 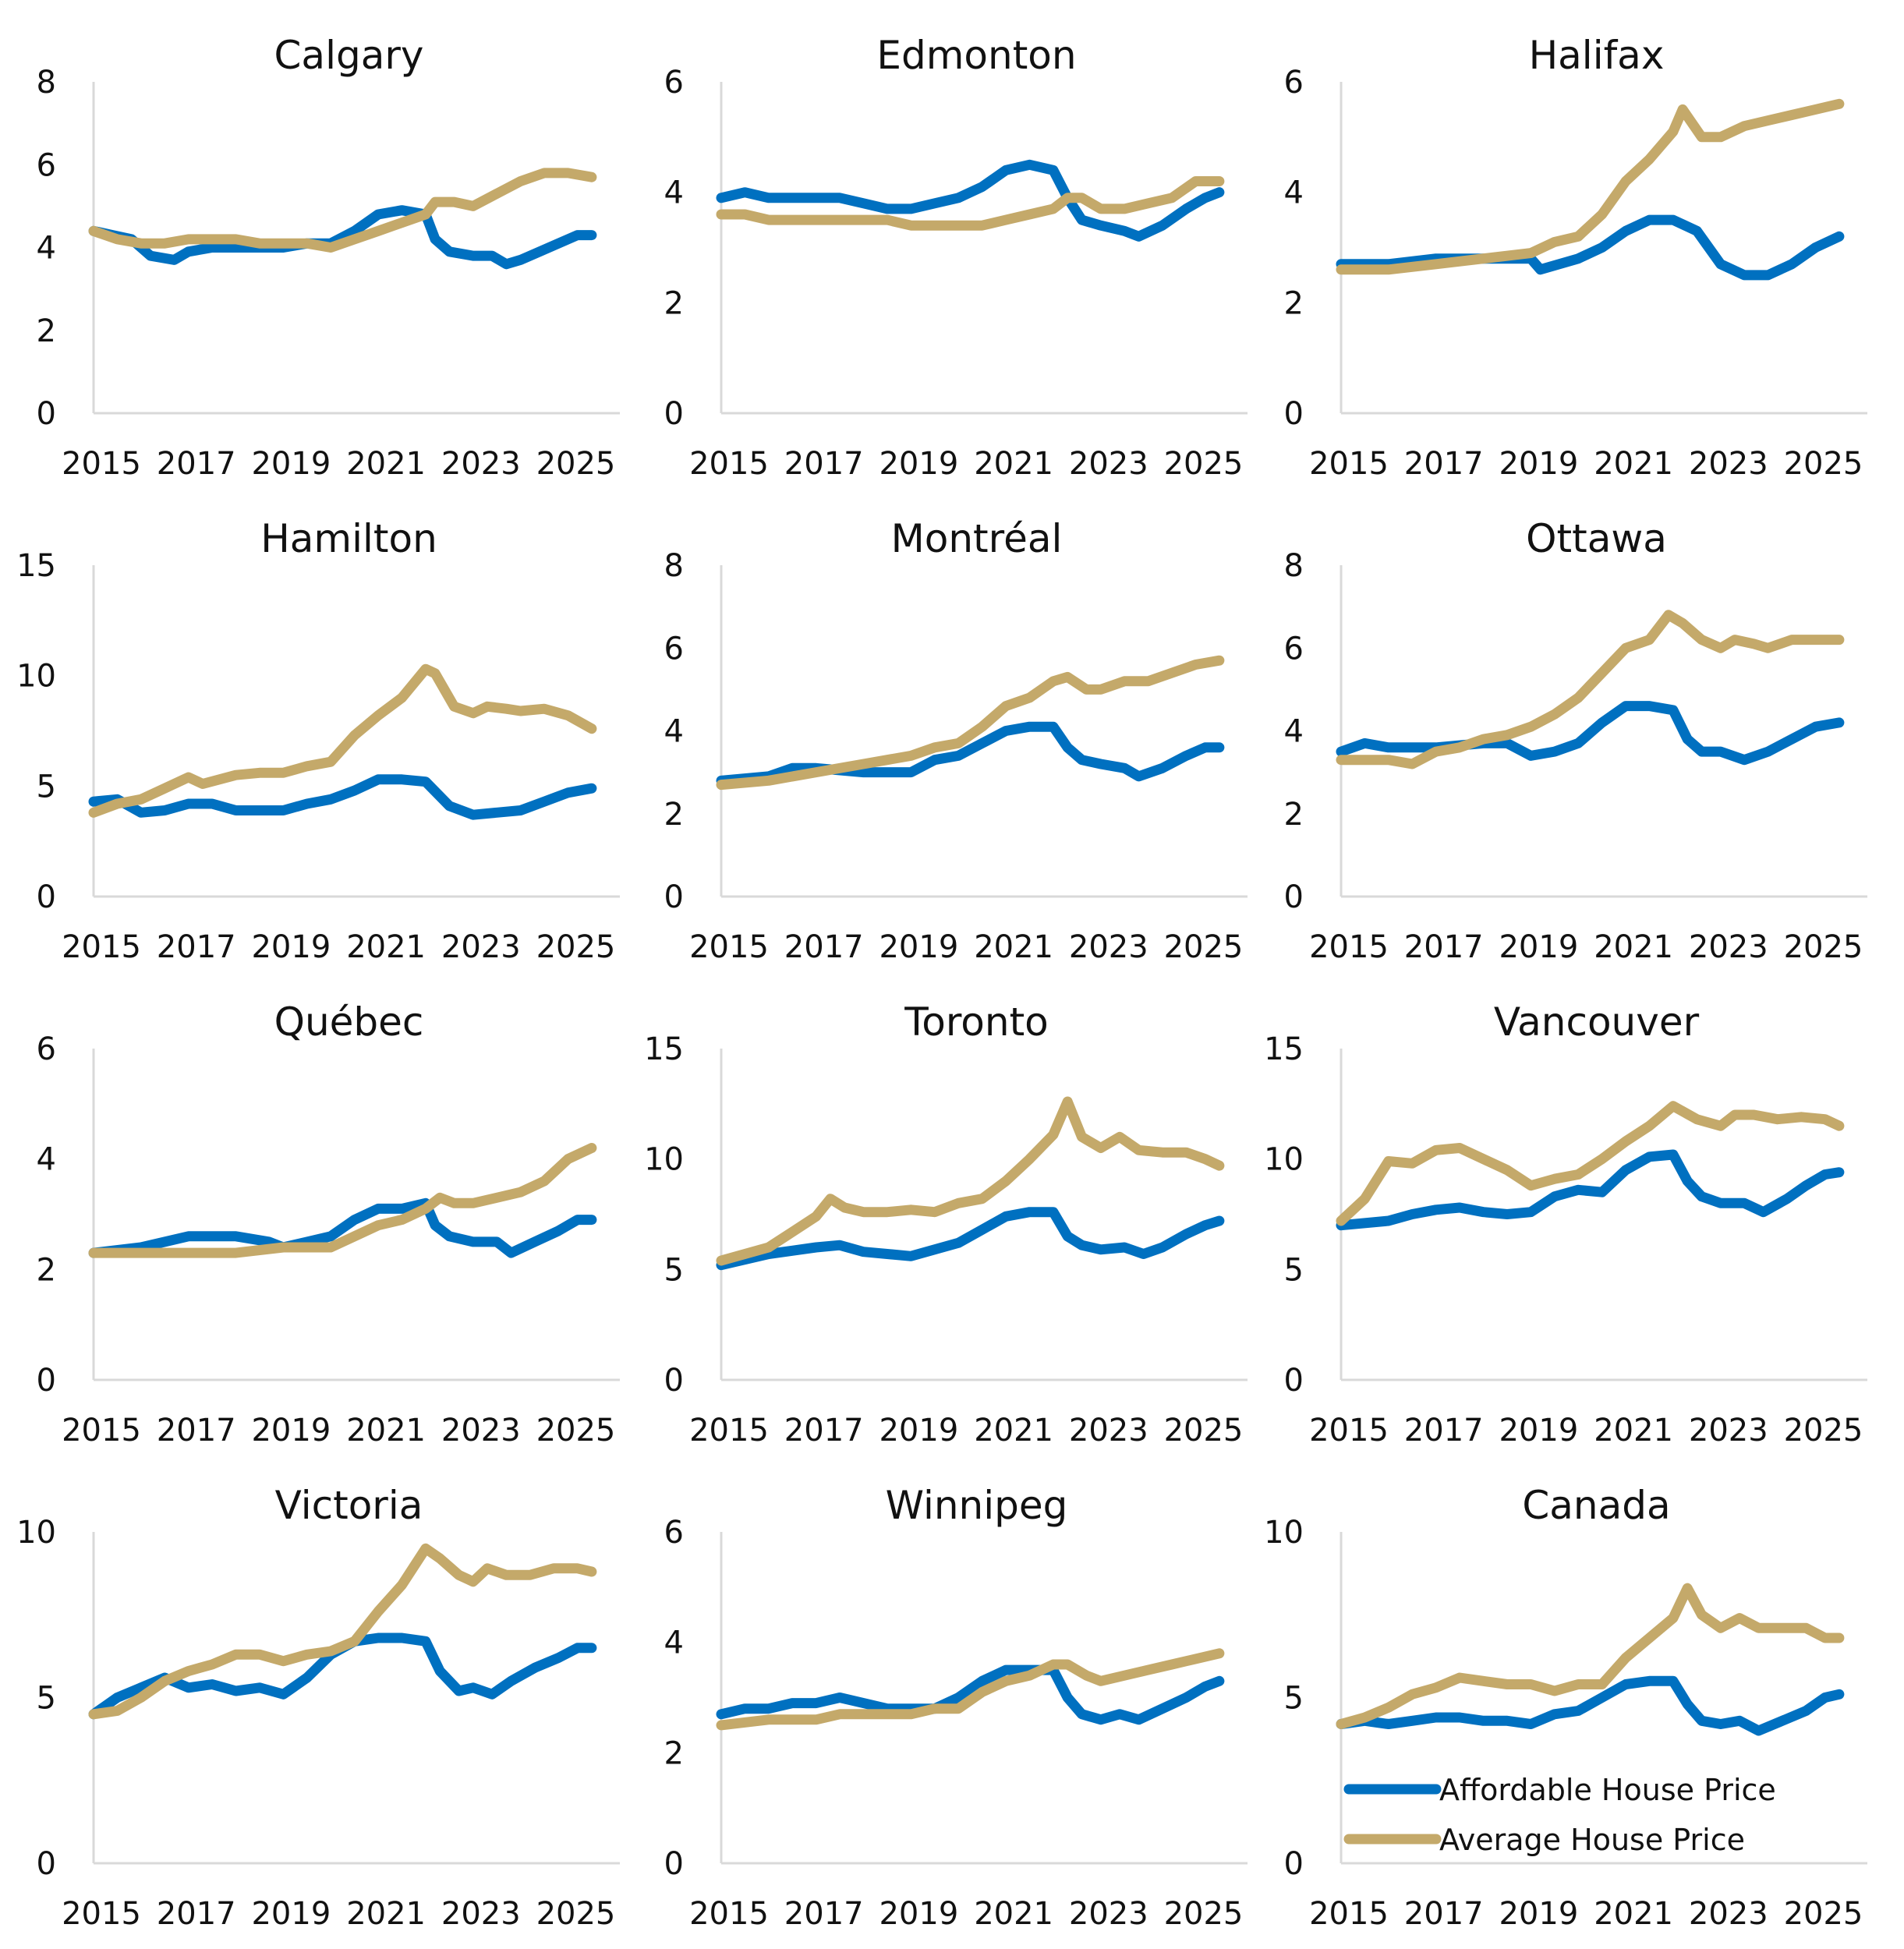 I want to click on panel-title: Halifax, so click(x=1597, y=55).